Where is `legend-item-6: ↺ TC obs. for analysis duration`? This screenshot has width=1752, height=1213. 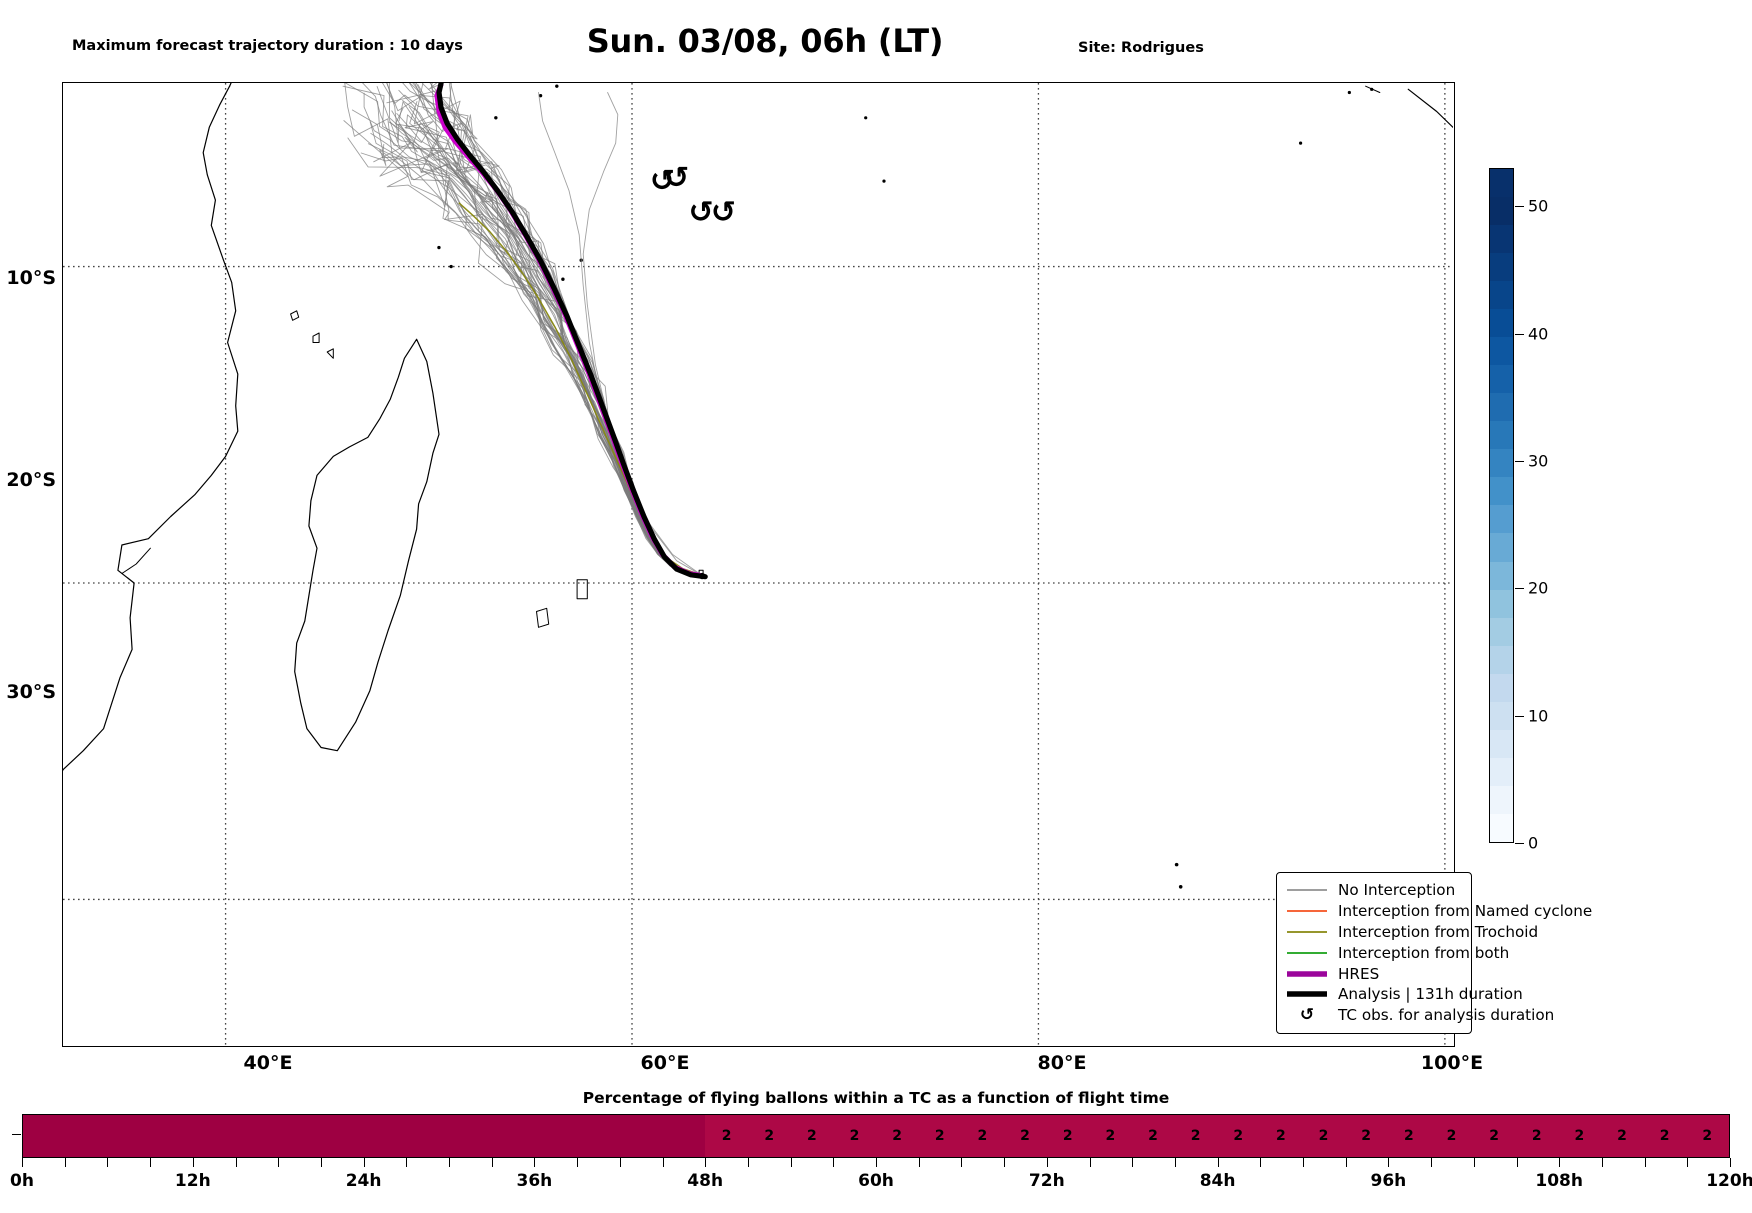 legend-item-6: ↺ TC obs. for analysis duration is located at coordinates (1420, 1015).